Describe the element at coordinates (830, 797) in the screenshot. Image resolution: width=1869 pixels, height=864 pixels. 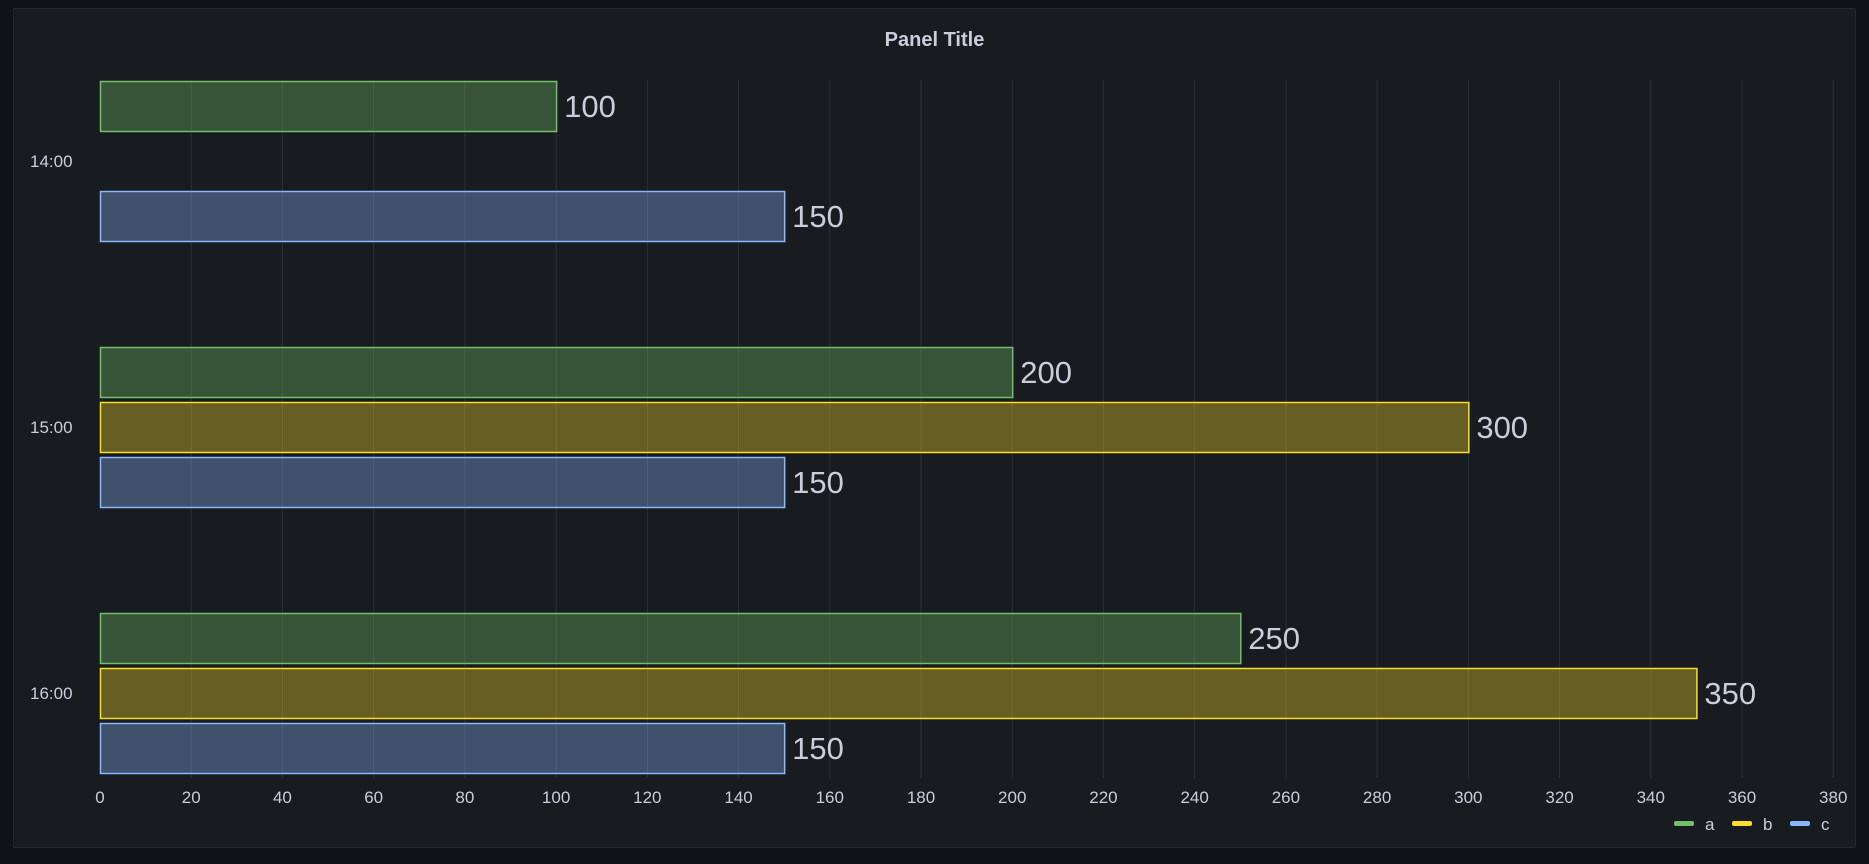
I see `x-tick-label: 160` at that location.